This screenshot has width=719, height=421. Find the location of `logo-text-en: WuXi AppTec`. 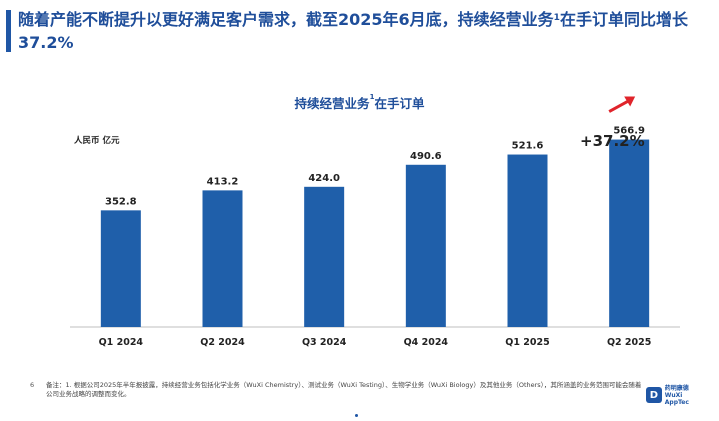

logo-text-en: WuXi AppTec is located at coordinates (676, 398).